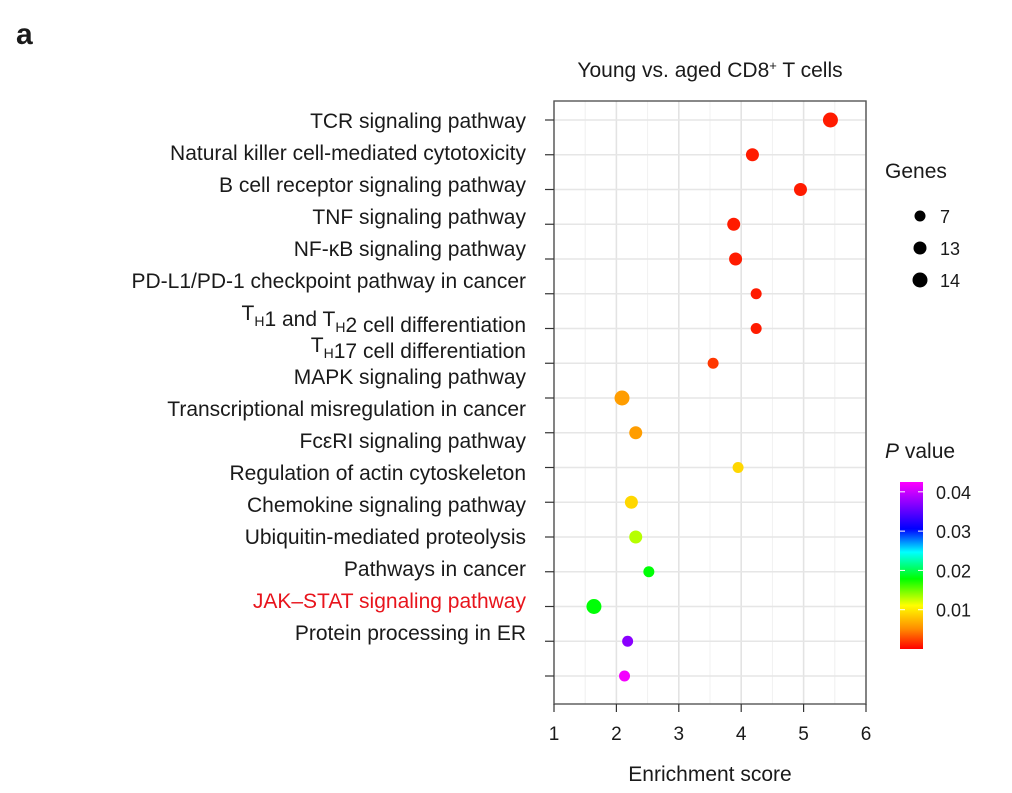 The height and width of the screenshot is (793, 1012). I want to click on y-tick-label: NF-κB signaling pathway, so click(410, 249).